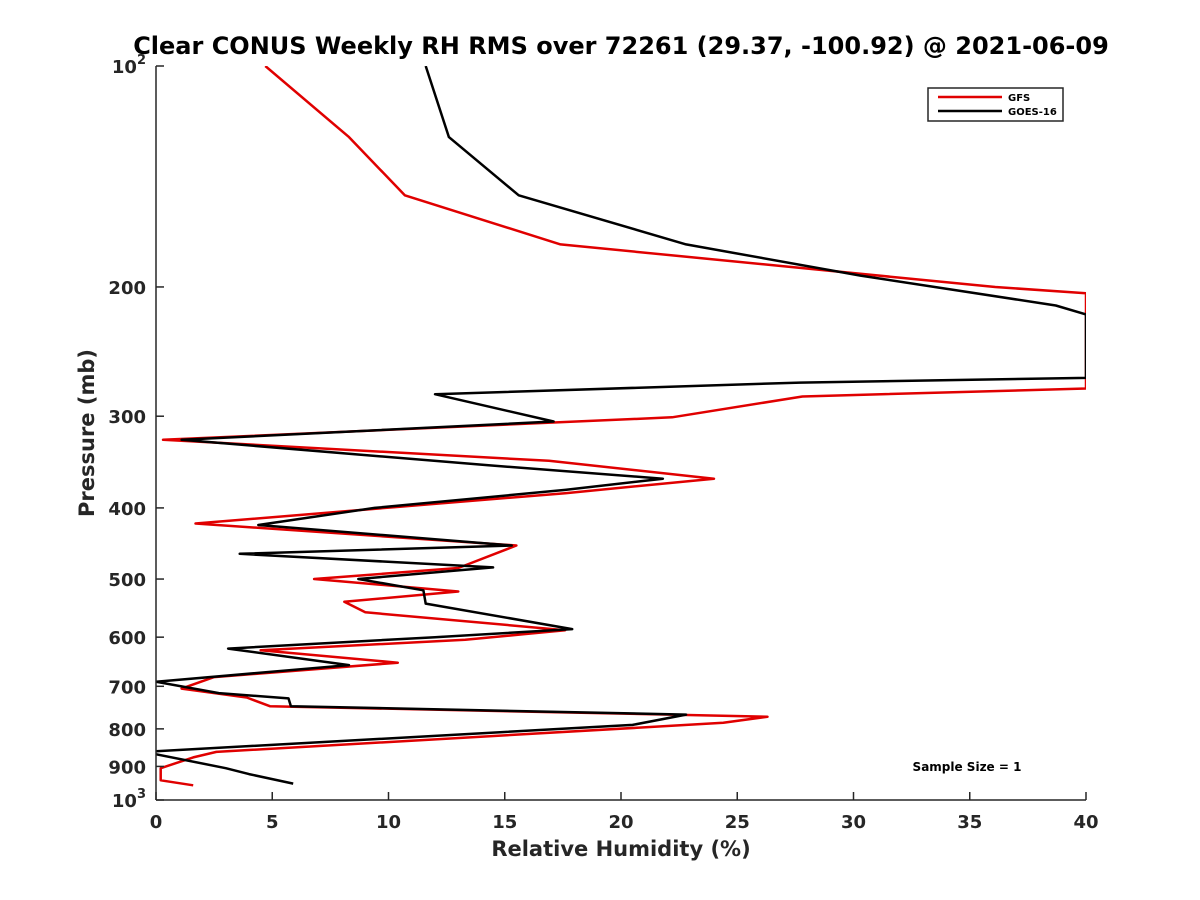 Image resolution: width=1200 pixels, height=900 pixels. Describe the element at coordinates (127, 417) in the screenshot. I see `y-tick-label: 300` at that location.